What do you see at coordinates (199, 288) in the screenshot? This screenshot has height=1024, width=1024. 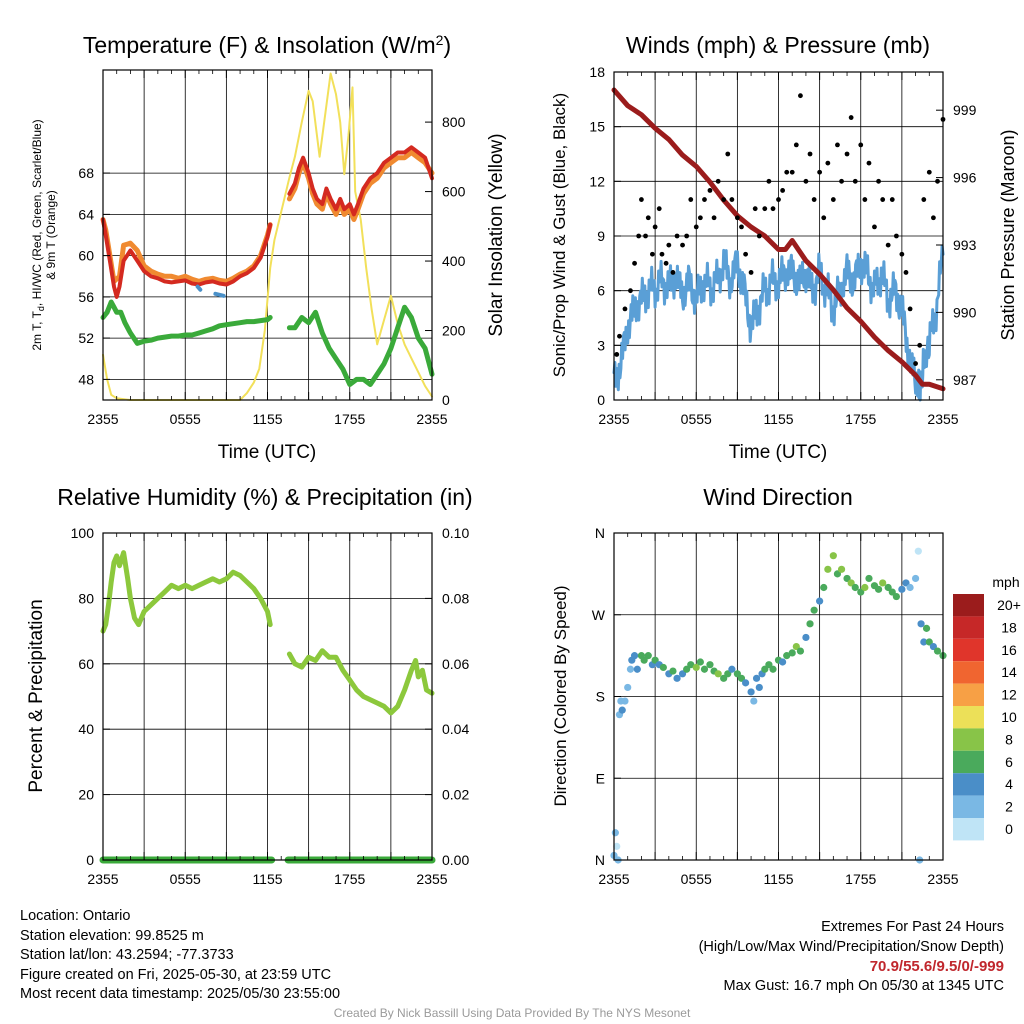 I see `wind-chill-segment` at bounding box center [199, 288].